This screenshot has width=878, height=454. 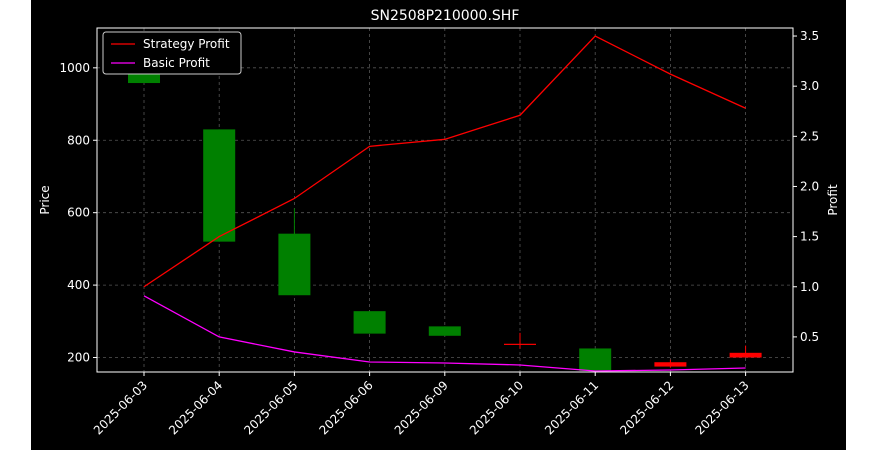 What do you see at coordinates (78, 140) in the screenshot?
I see `y-tick-label: 800` at bounding box center [78, 140].